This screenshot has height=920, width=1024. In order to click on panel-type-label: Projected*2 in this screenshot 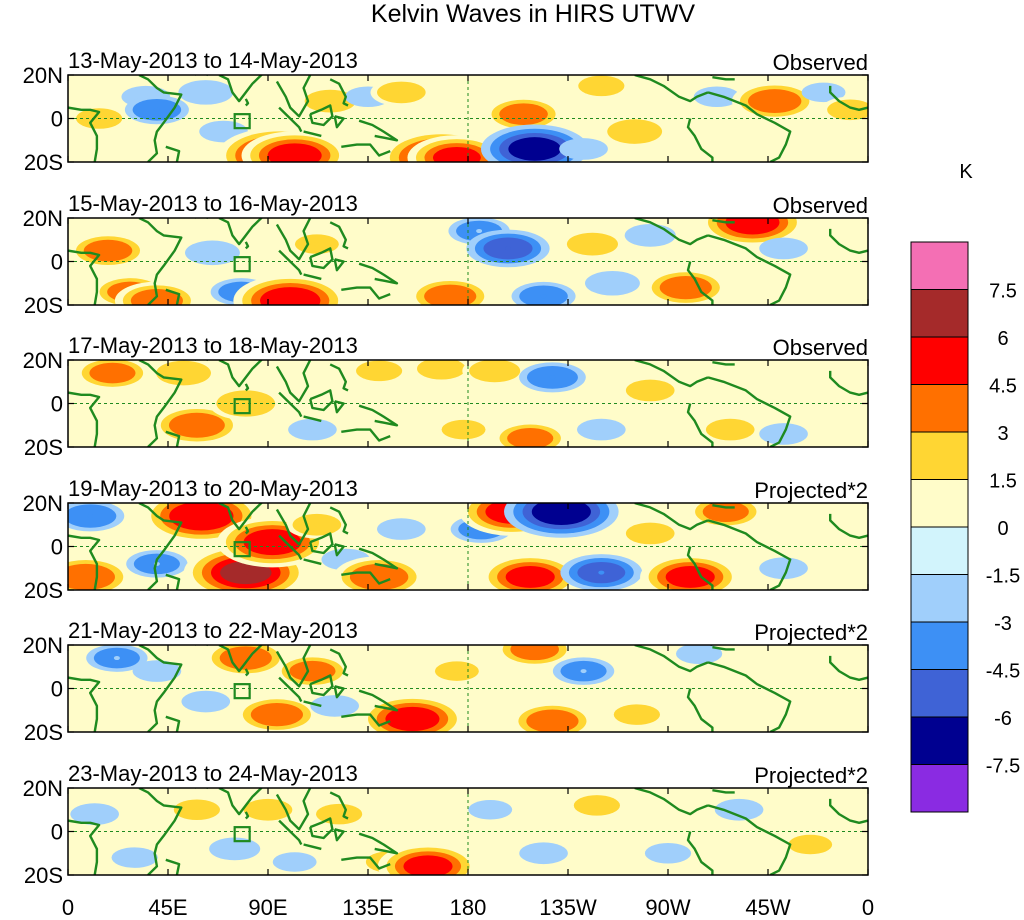, I will do `click(811, 632)`.